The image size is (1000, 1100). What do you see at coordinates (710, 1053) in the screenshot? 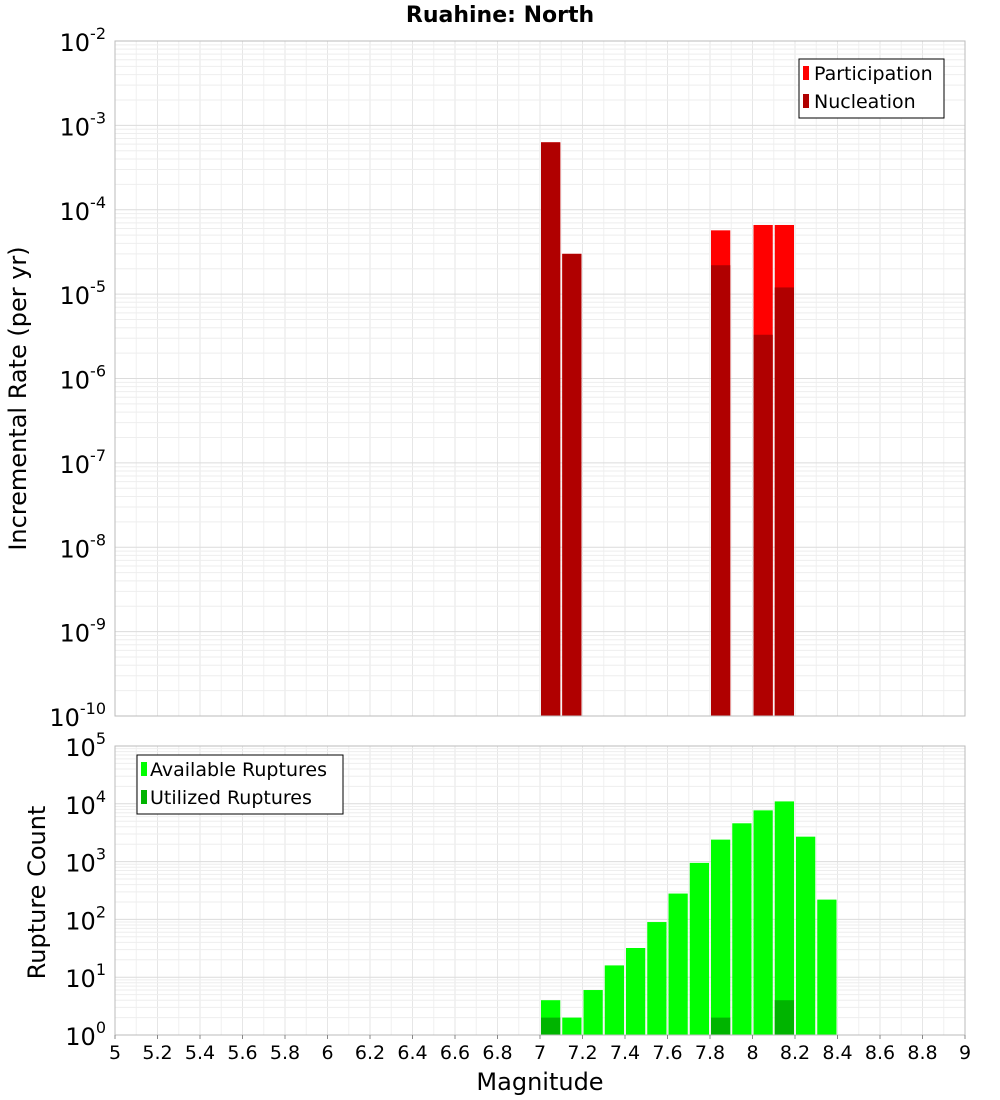
I see `x-tick-label: 7.8` at bounding box center [710, 1053].